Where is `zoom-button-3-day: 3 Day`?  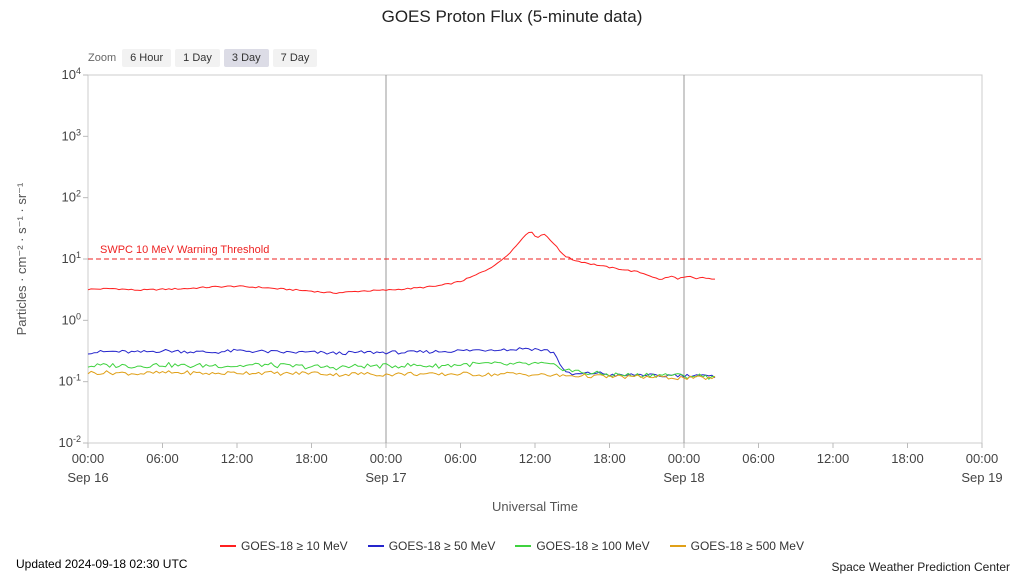 zoom-button-3-day: 3 Day is located at coordinates (246, 58).